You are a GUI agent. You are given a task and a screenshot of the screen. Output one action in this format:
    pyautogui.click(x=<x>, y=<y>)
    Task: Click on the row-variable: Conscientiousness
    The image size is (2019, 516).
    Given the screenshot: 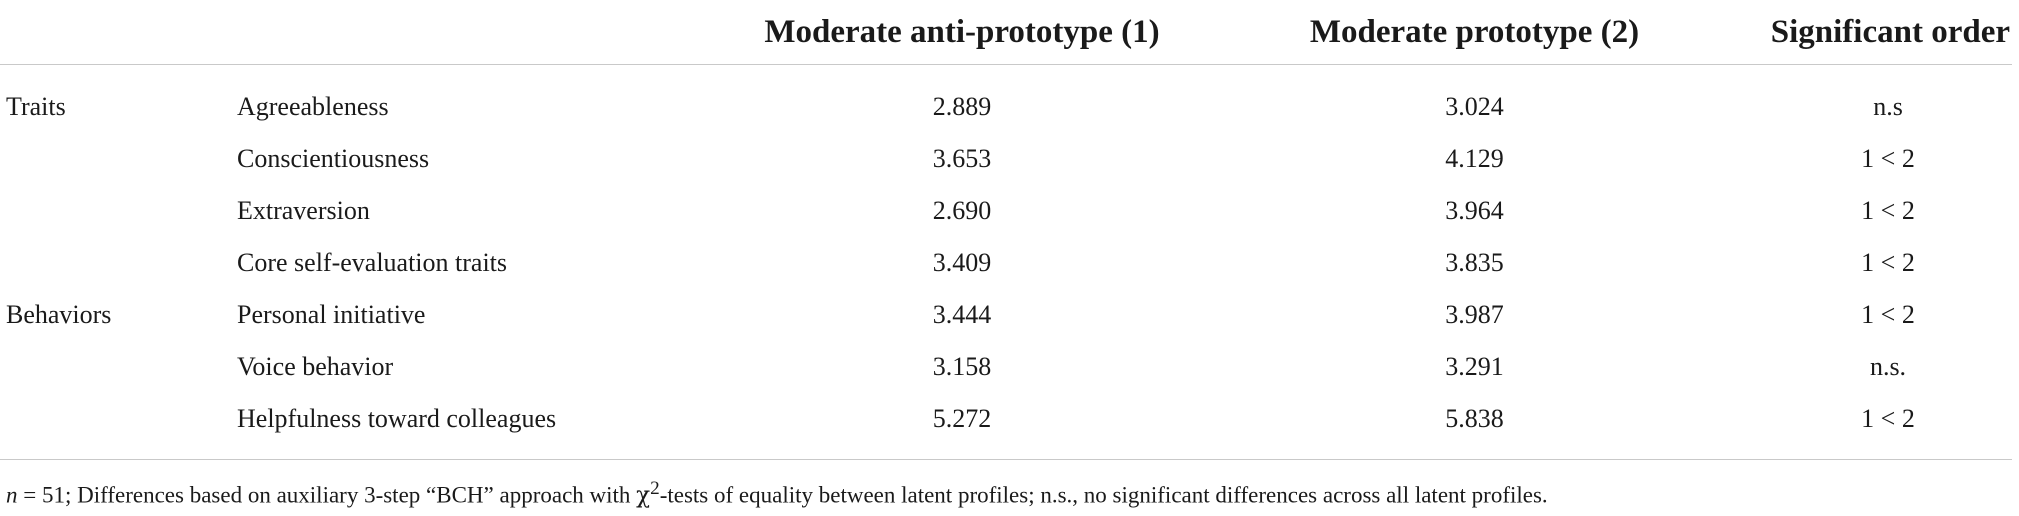 What is the action you would take?
    pyautogui.click(x=333, y=158)
    